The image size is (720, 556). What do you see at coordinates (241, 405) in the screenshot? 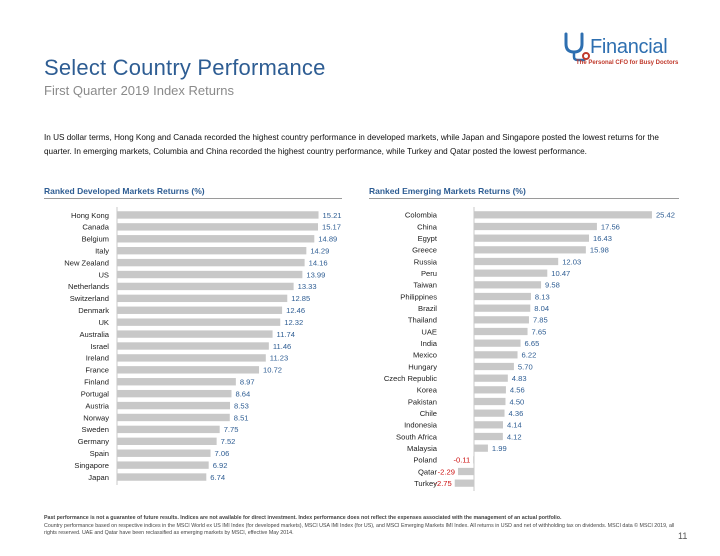
I see `value-label: 8.53` at bounding box center [241, 405].